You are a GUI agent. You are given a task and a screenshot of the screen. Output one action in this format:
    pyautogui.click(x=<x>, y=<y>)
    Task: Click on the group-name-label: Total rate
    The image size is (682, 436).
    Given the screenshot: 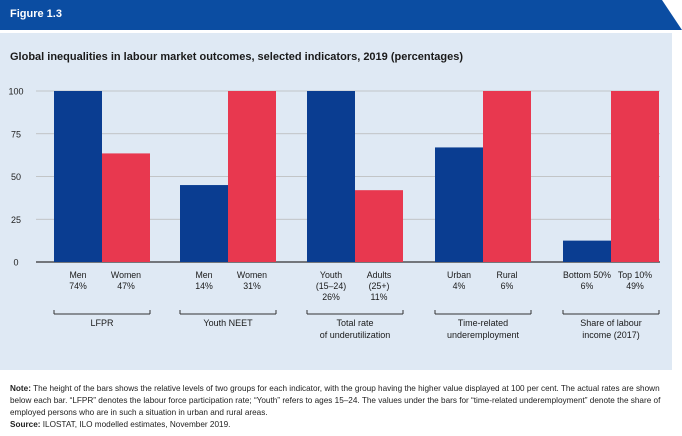 What is the action you would take?
    pyautogui.click(x=354, y=323)
    